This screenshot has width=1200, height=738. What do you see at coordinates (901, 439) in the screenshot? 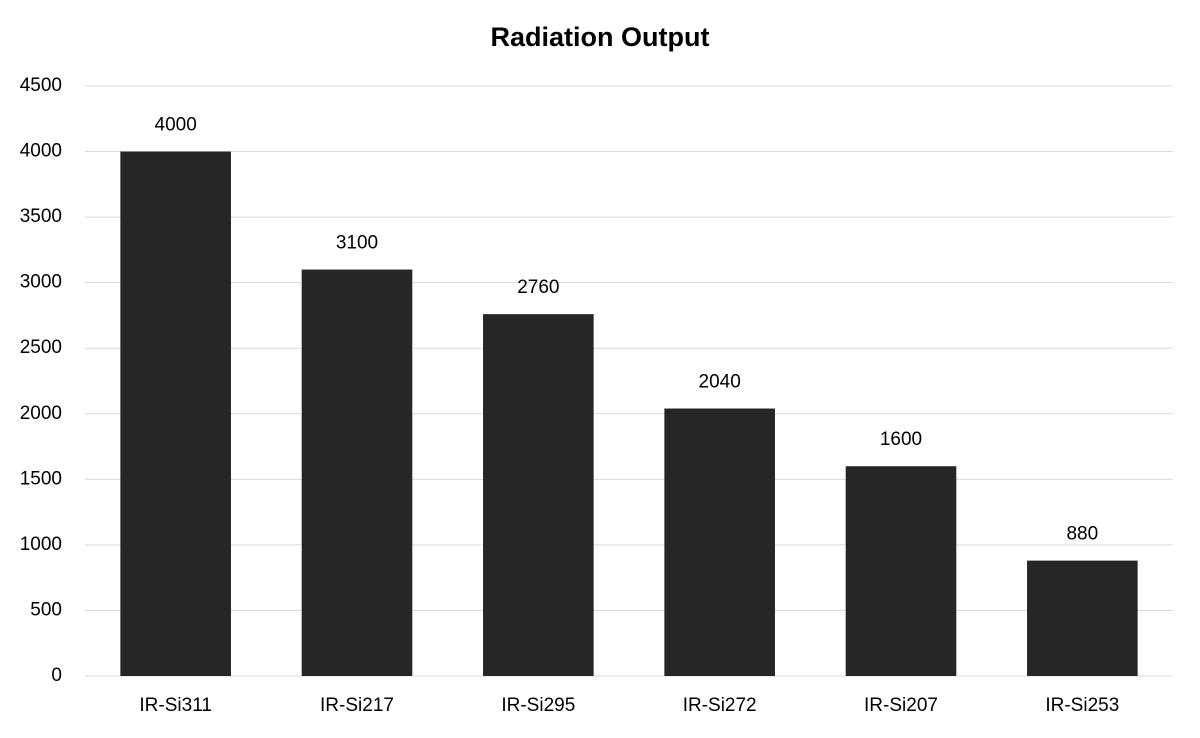
I see `data-label: 1600` at bounding box center [901, 439].